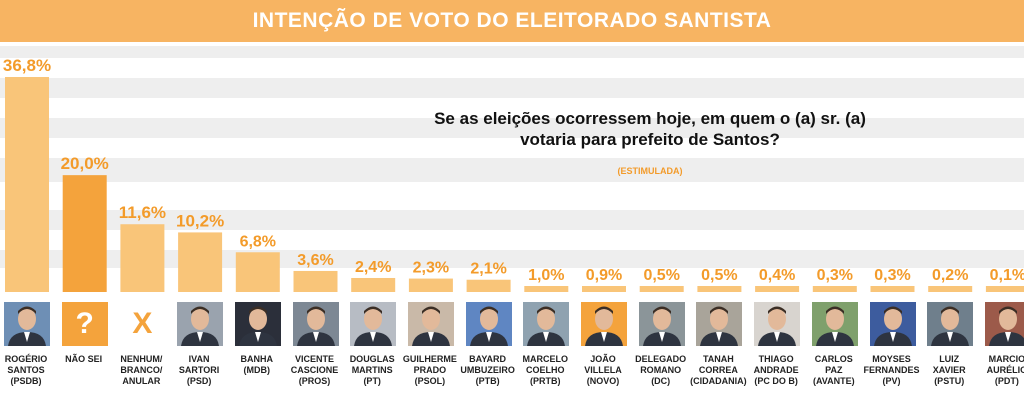 This screenshot has width=1024, height=403. I want to click on value-label: 10,2%, so click(200, 220).